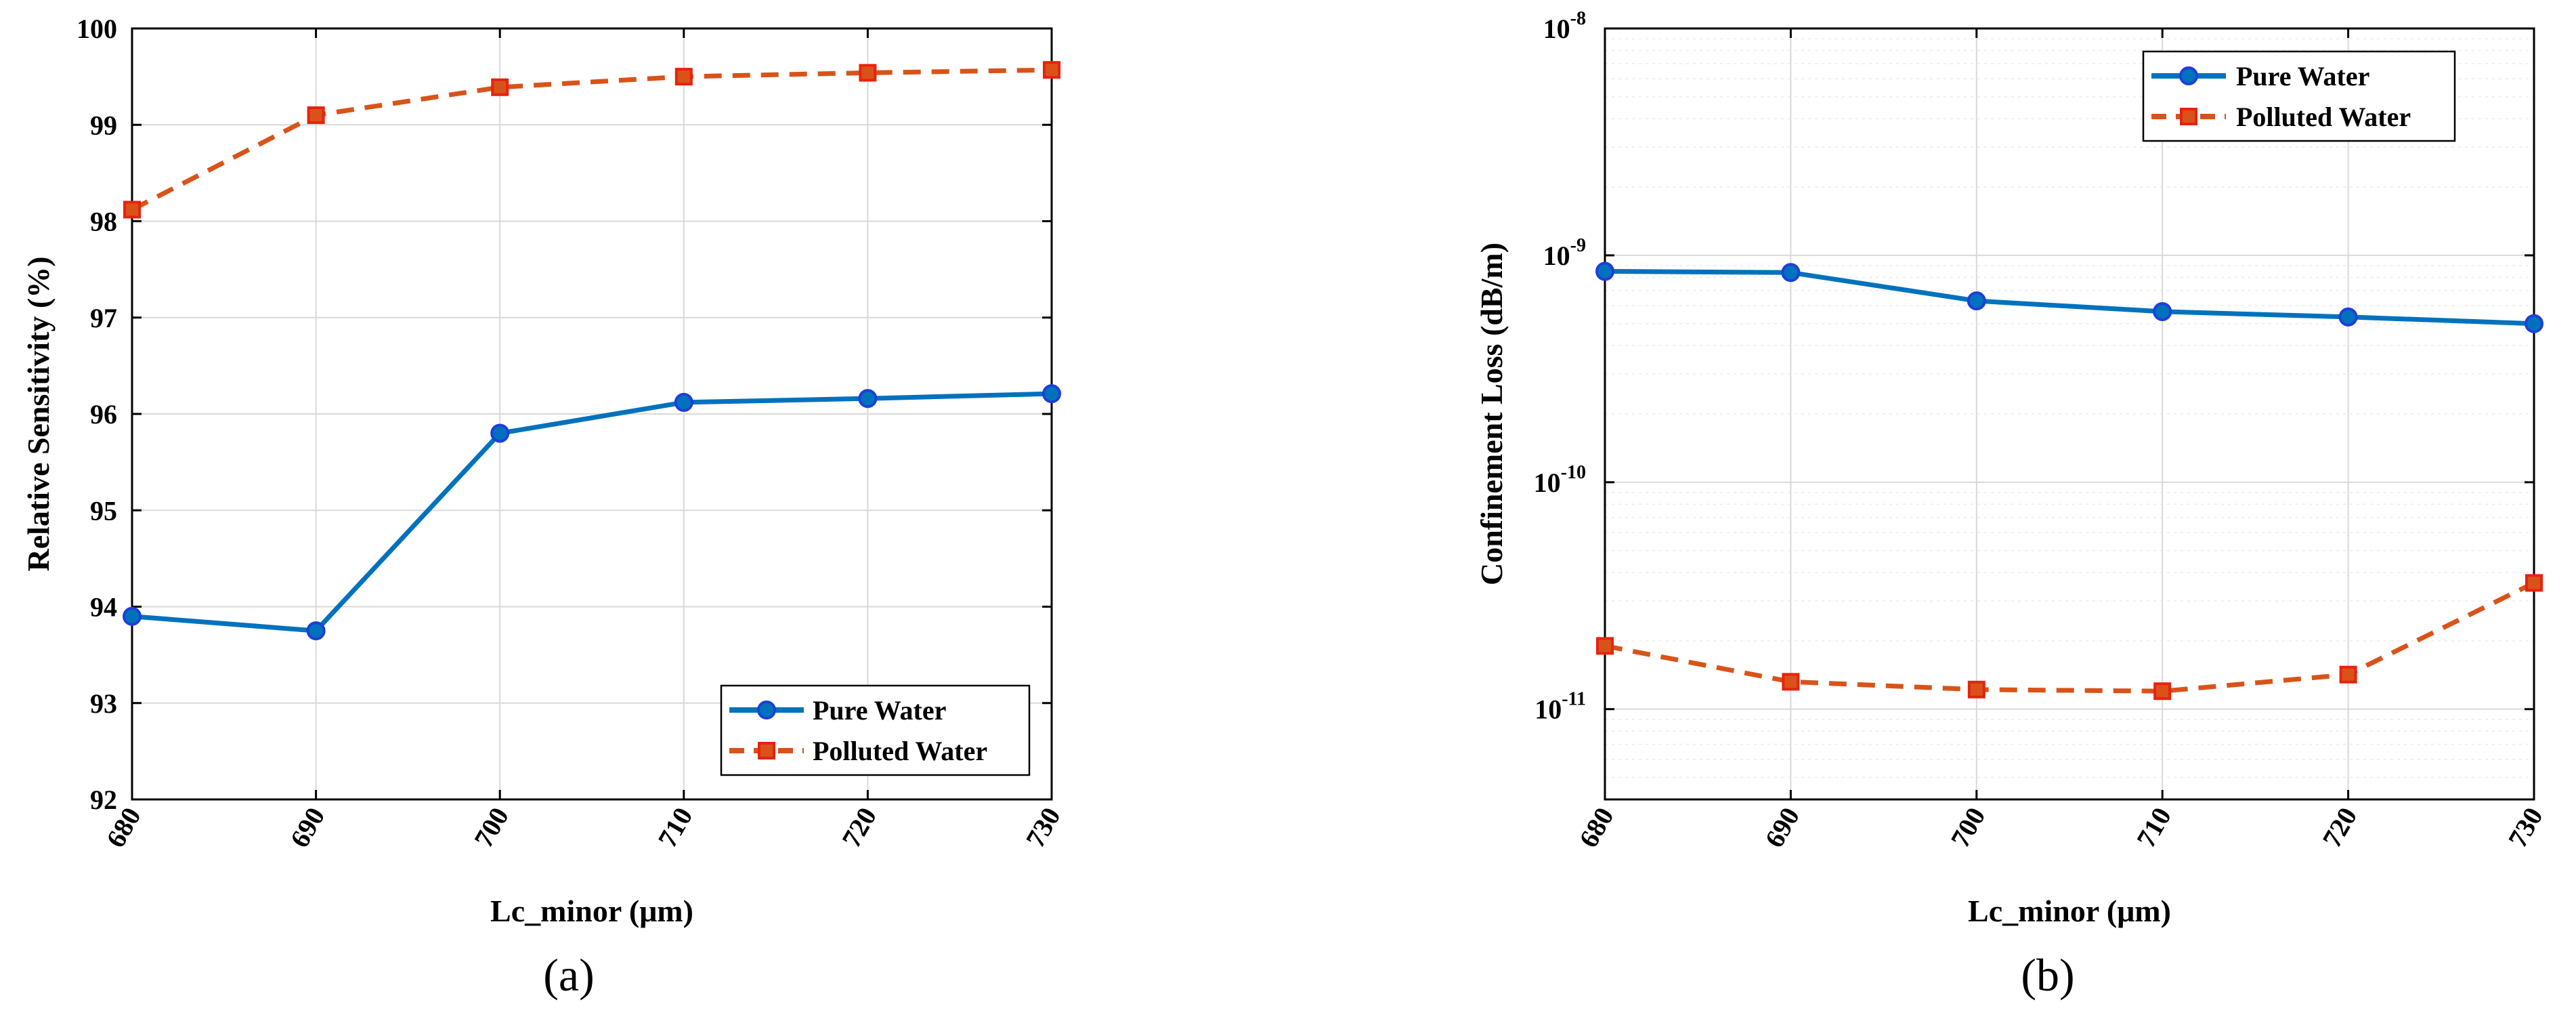  I want to click on y-tick-label: 97, so click(103, 318).